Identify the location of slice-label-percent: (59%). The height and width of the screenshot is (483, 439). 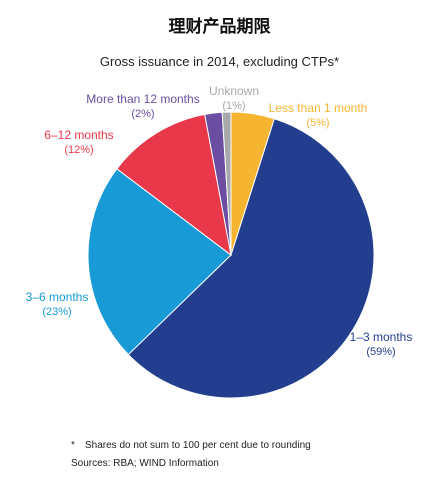
(380, 352).